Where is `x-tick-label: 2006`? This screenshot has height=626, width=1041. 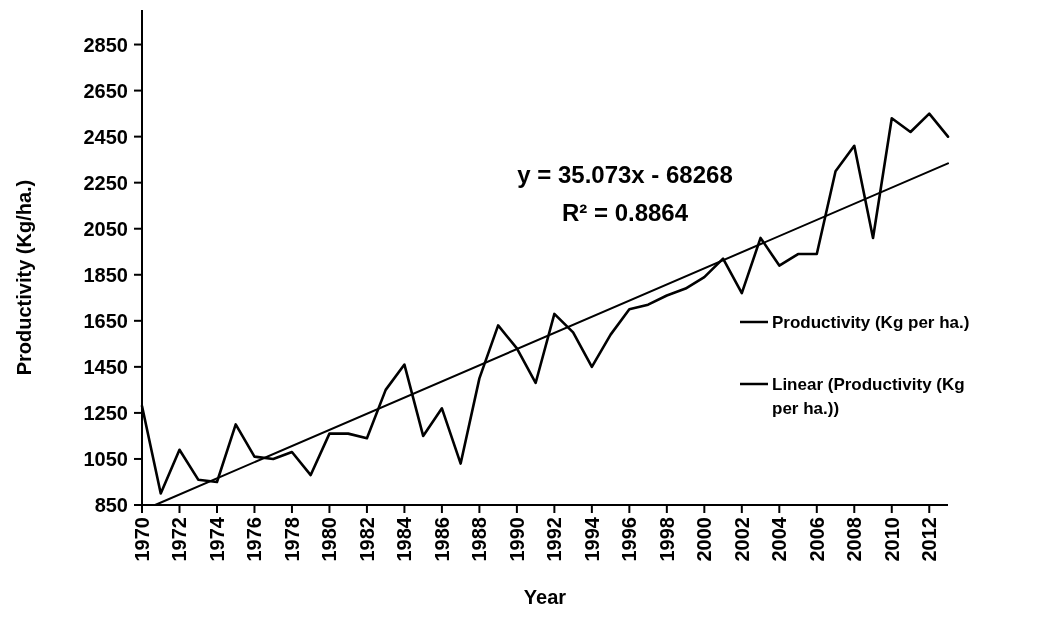 x-tick-label: 2006 is located at coordinates (816, 539).